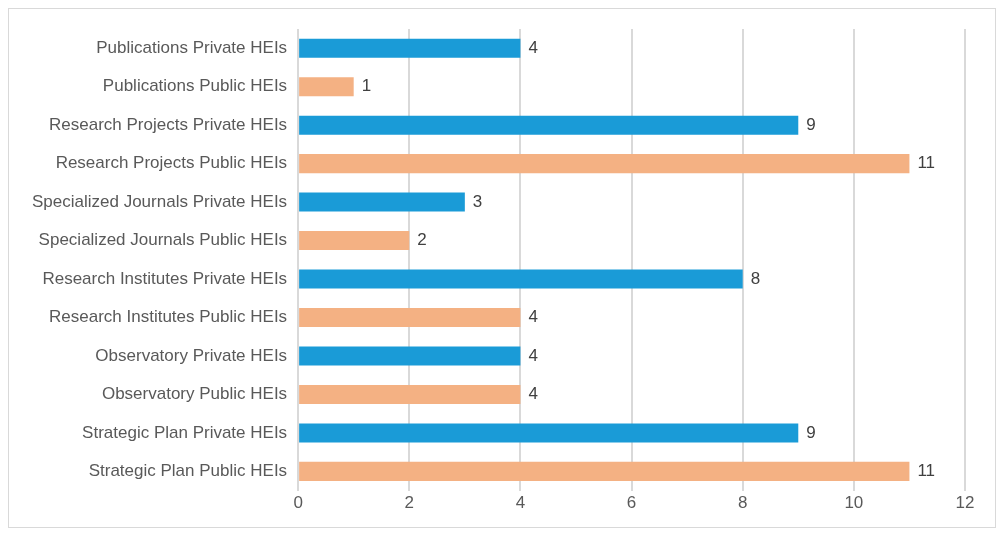 This screenshot has height=536, width=1004. What do you see at coordinates (742, 503) in the screenshot?
I see `x-tick-label: 8` at bounding box center [742, 503].